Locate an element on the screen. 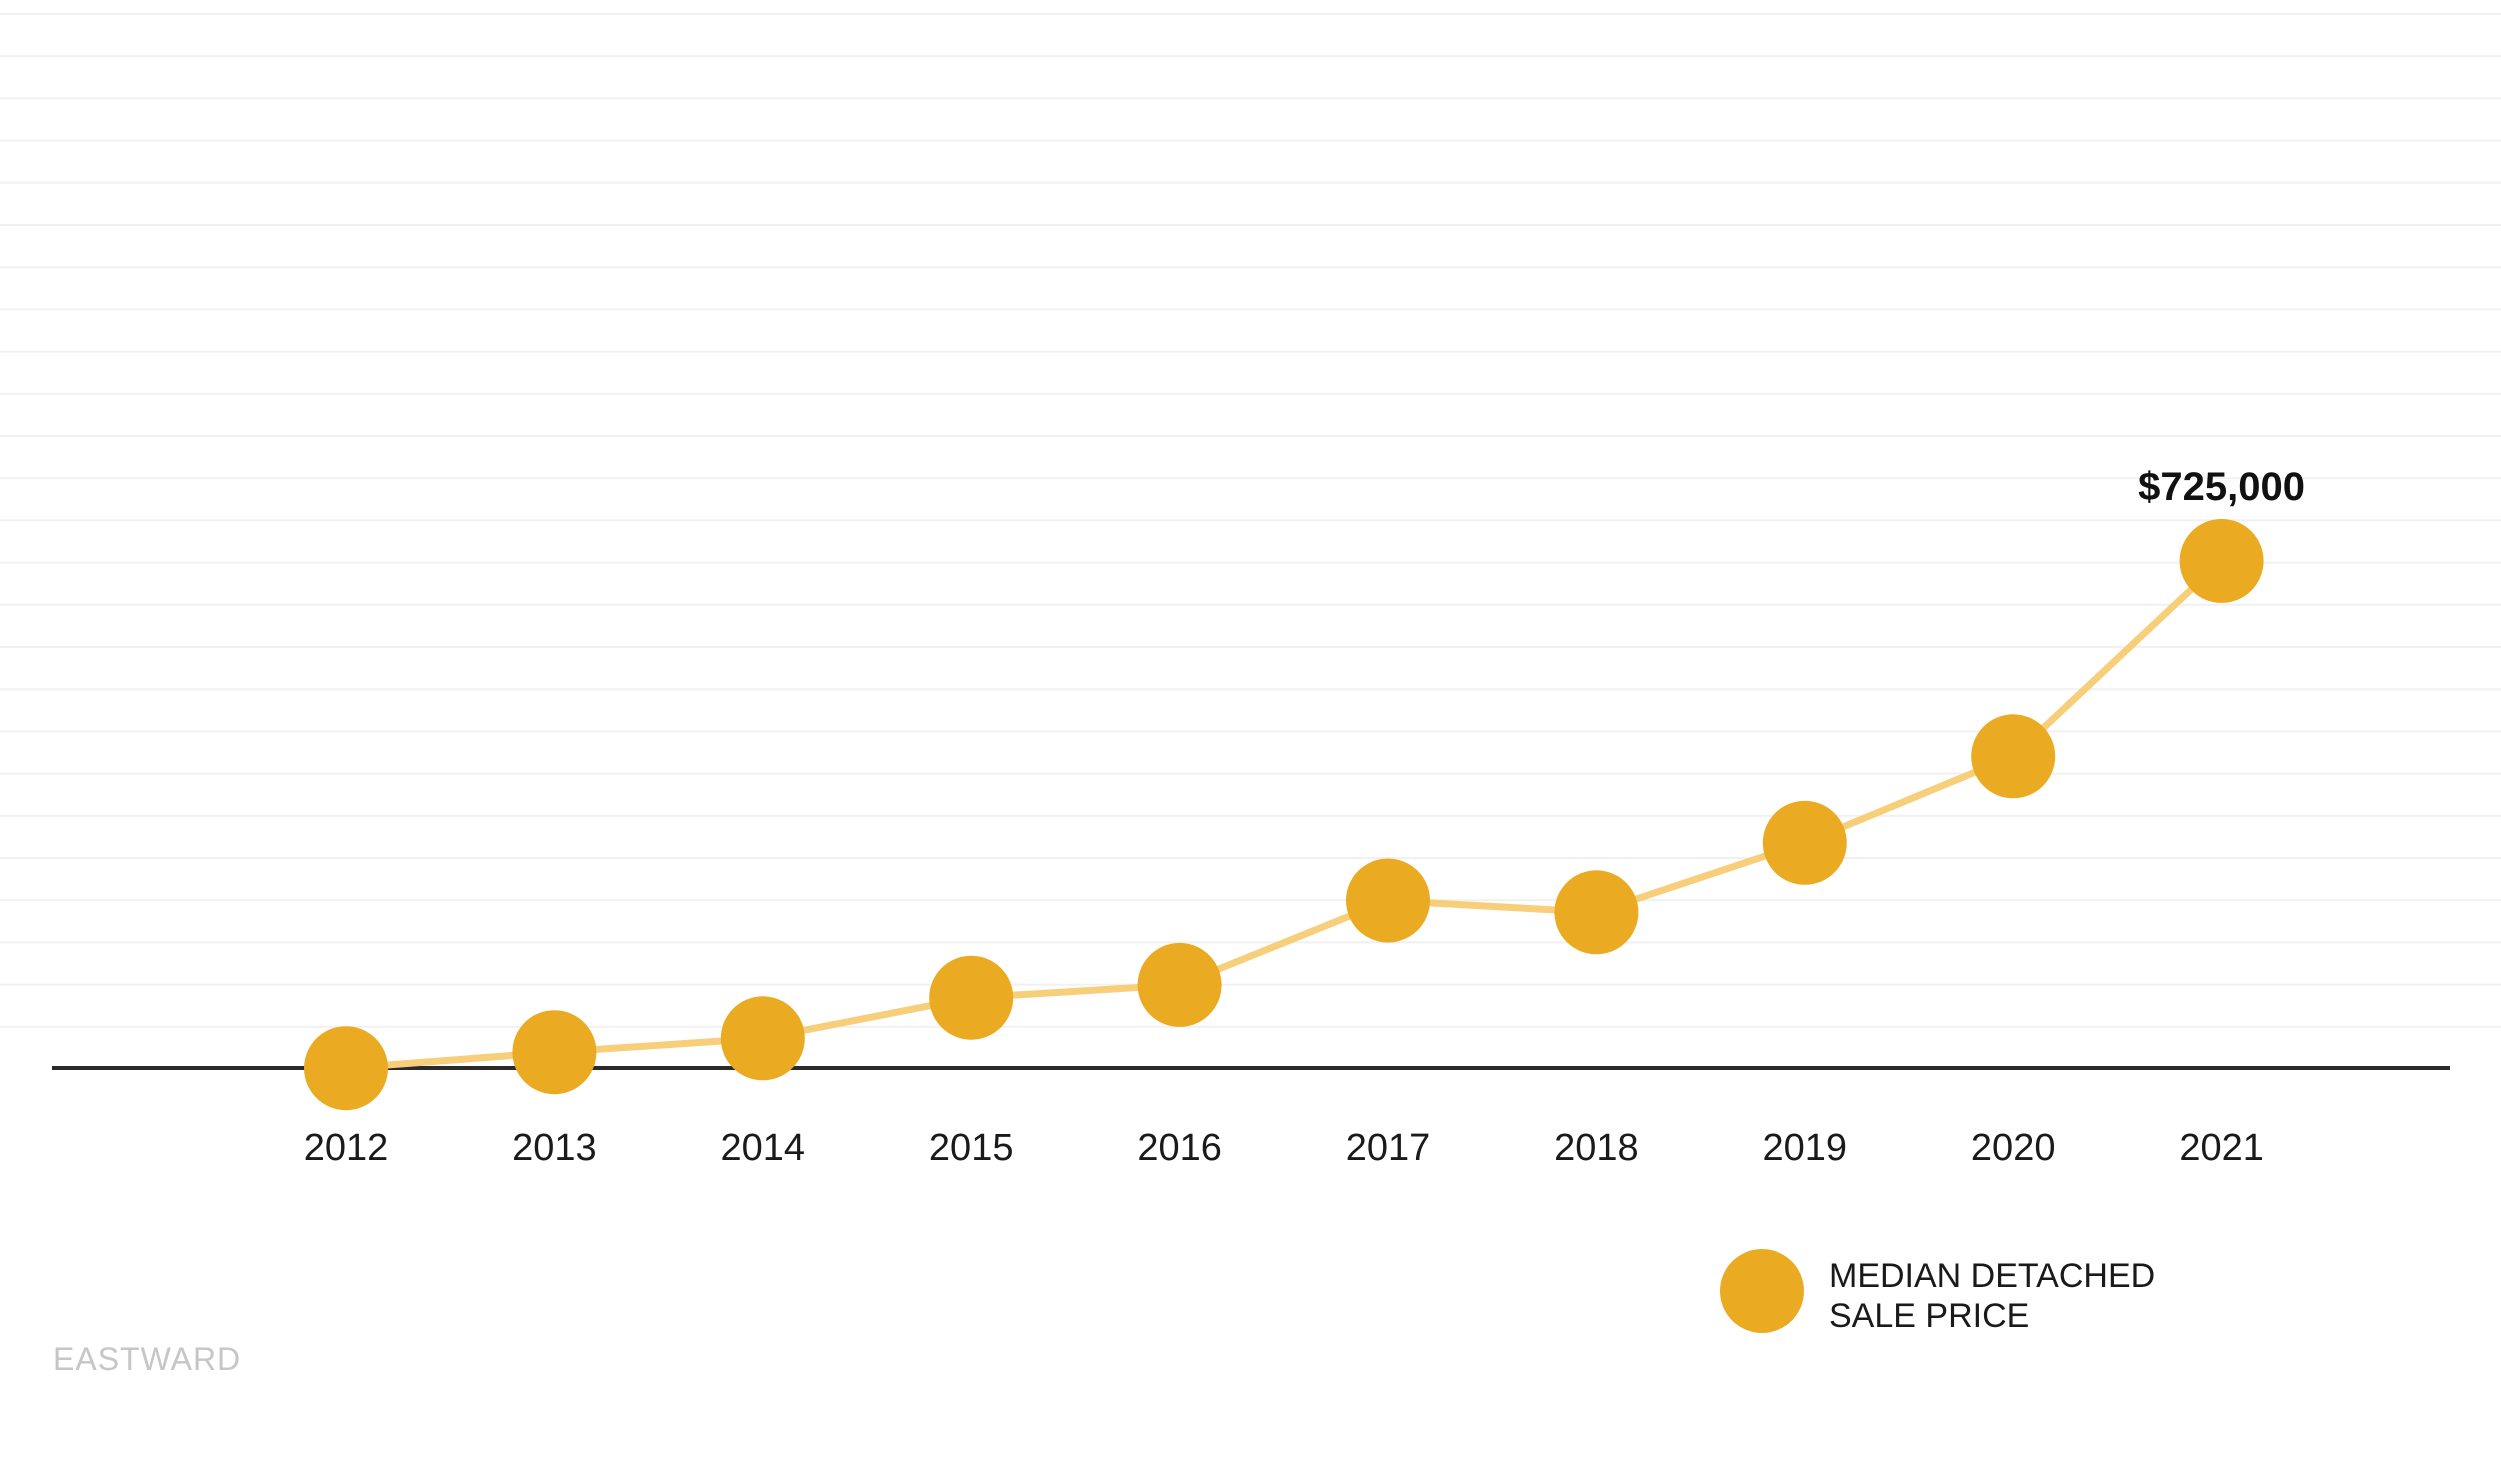 The height and width of the screenshot is (1459, 2501). data-point-2021 is located at coordinates (2221, 560).